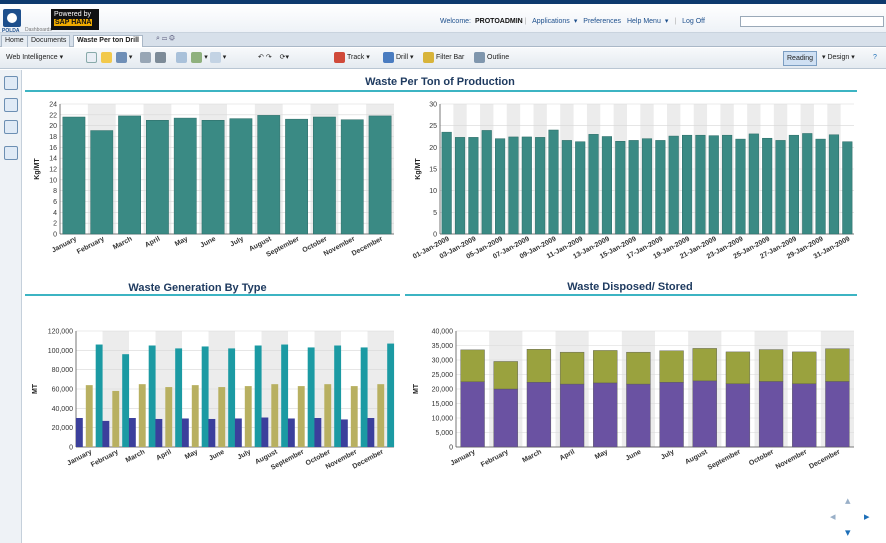  I want to click on log-off-link: Log Off, so click(693, 21).